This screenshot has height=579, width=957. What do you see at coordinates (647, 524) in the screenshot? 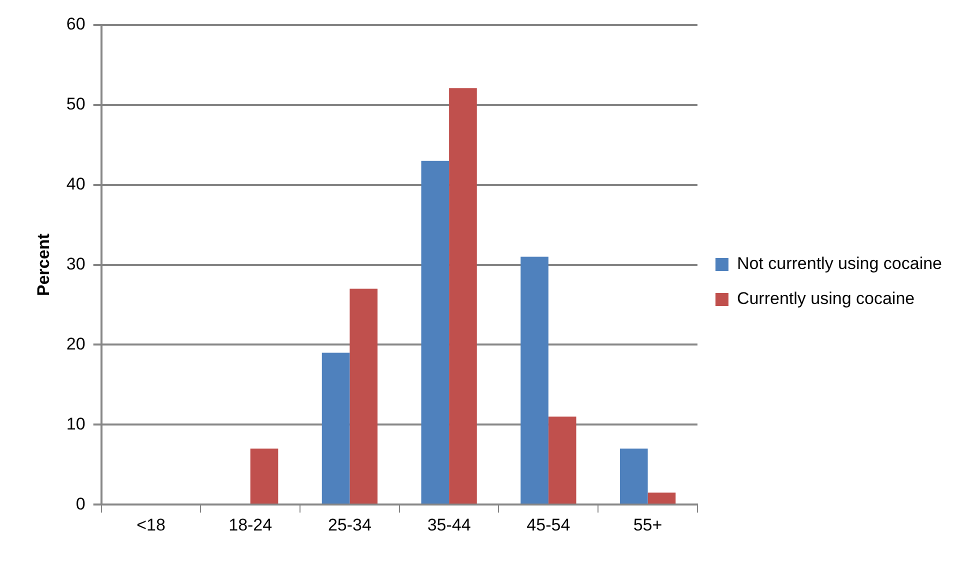
I see `x-tick-label: 55+` at bounding box center [647, 524].